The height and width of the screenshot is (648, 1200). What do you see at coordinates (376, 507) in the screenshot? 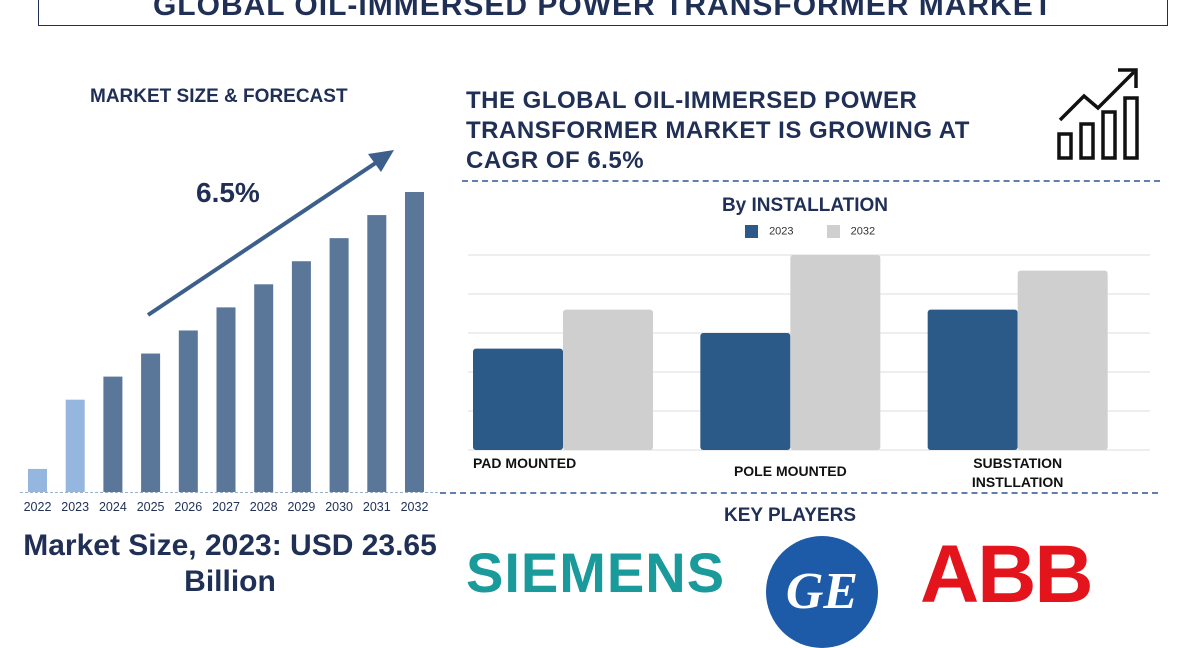
I see `forecast-year-label: 2031` at bounding box center [376, 507].